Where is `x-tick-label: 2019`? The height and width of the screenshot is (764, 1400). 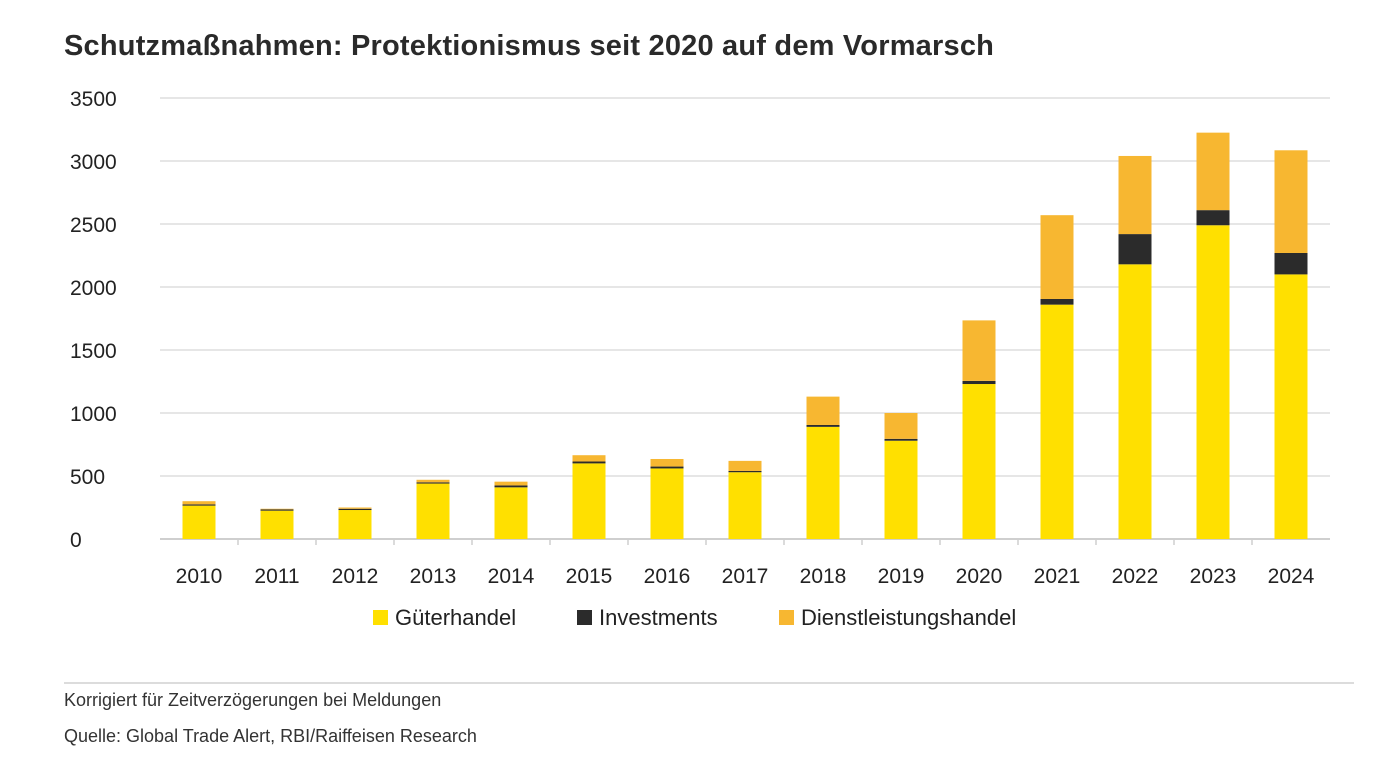 x-tick-label: 2019 is located at coordinates (901, 576).